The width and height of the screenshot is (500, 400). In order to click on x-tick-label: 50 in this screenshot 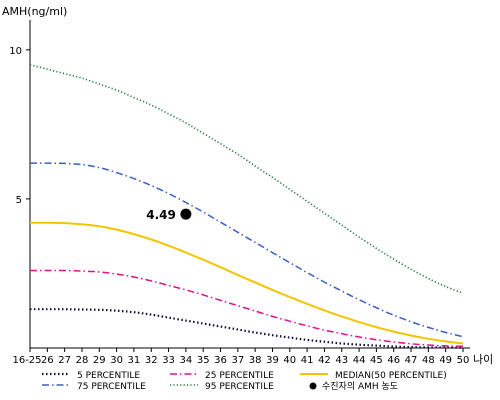, I will do `click(463, 360)`.